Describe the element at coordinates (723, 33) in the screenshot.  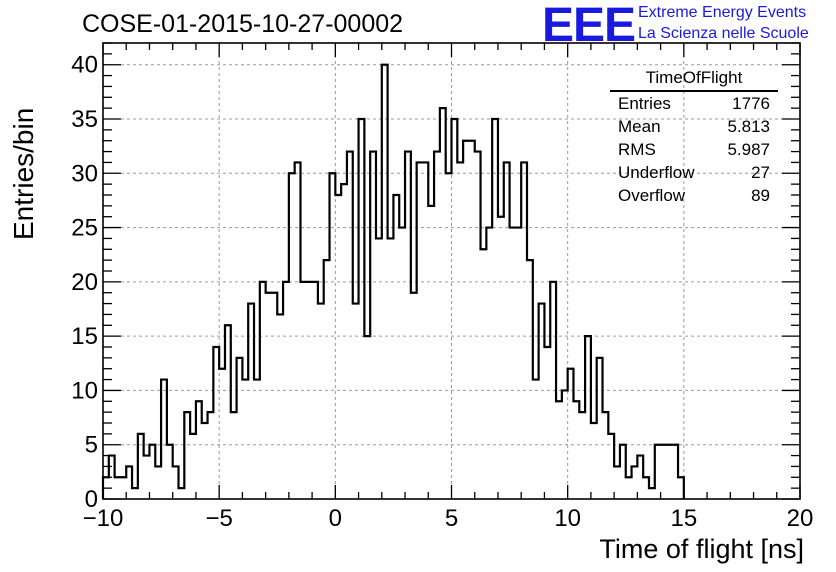
I see `logo-line-2: La Scienza nelle Scuole` at that location.